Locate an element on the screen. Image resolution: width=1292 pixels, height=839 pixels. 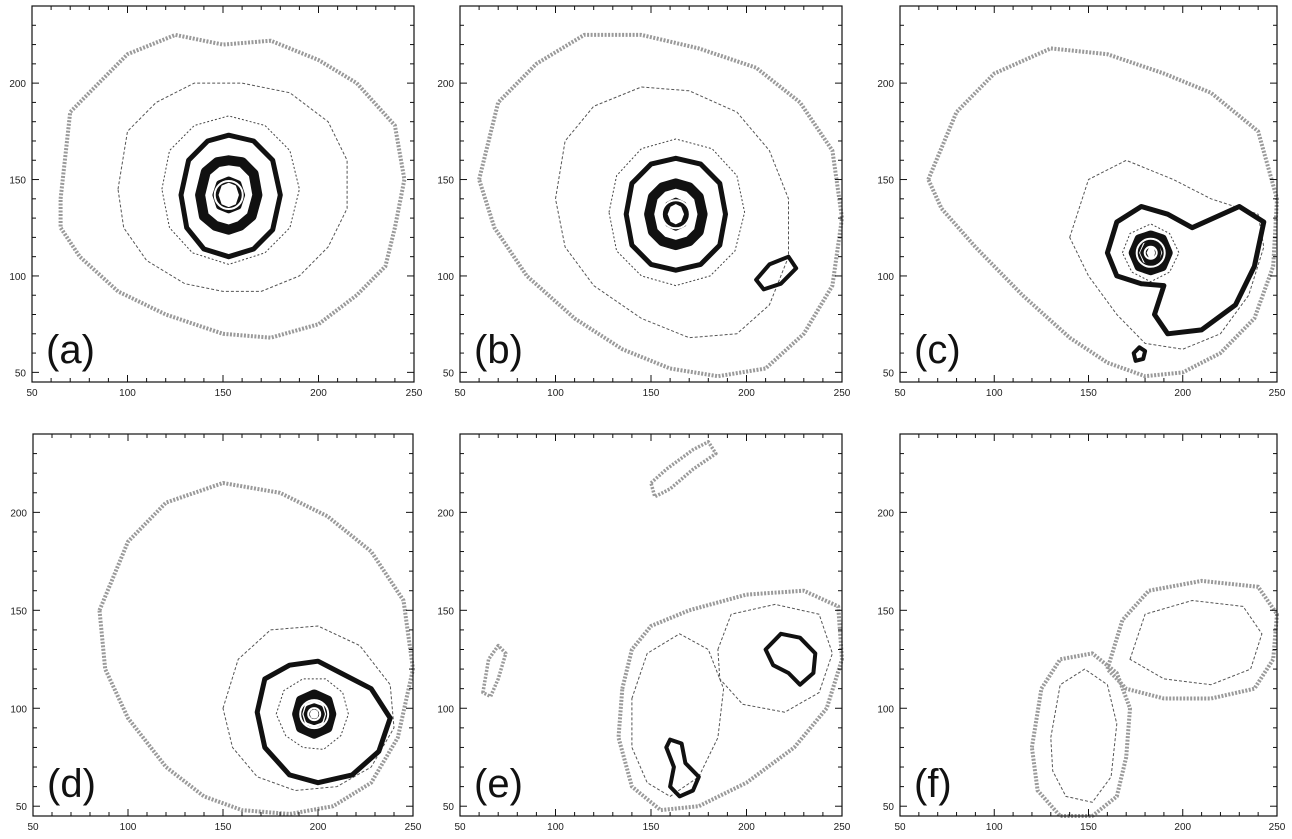
panel-label: (f) is located at coordinates (933, 784).